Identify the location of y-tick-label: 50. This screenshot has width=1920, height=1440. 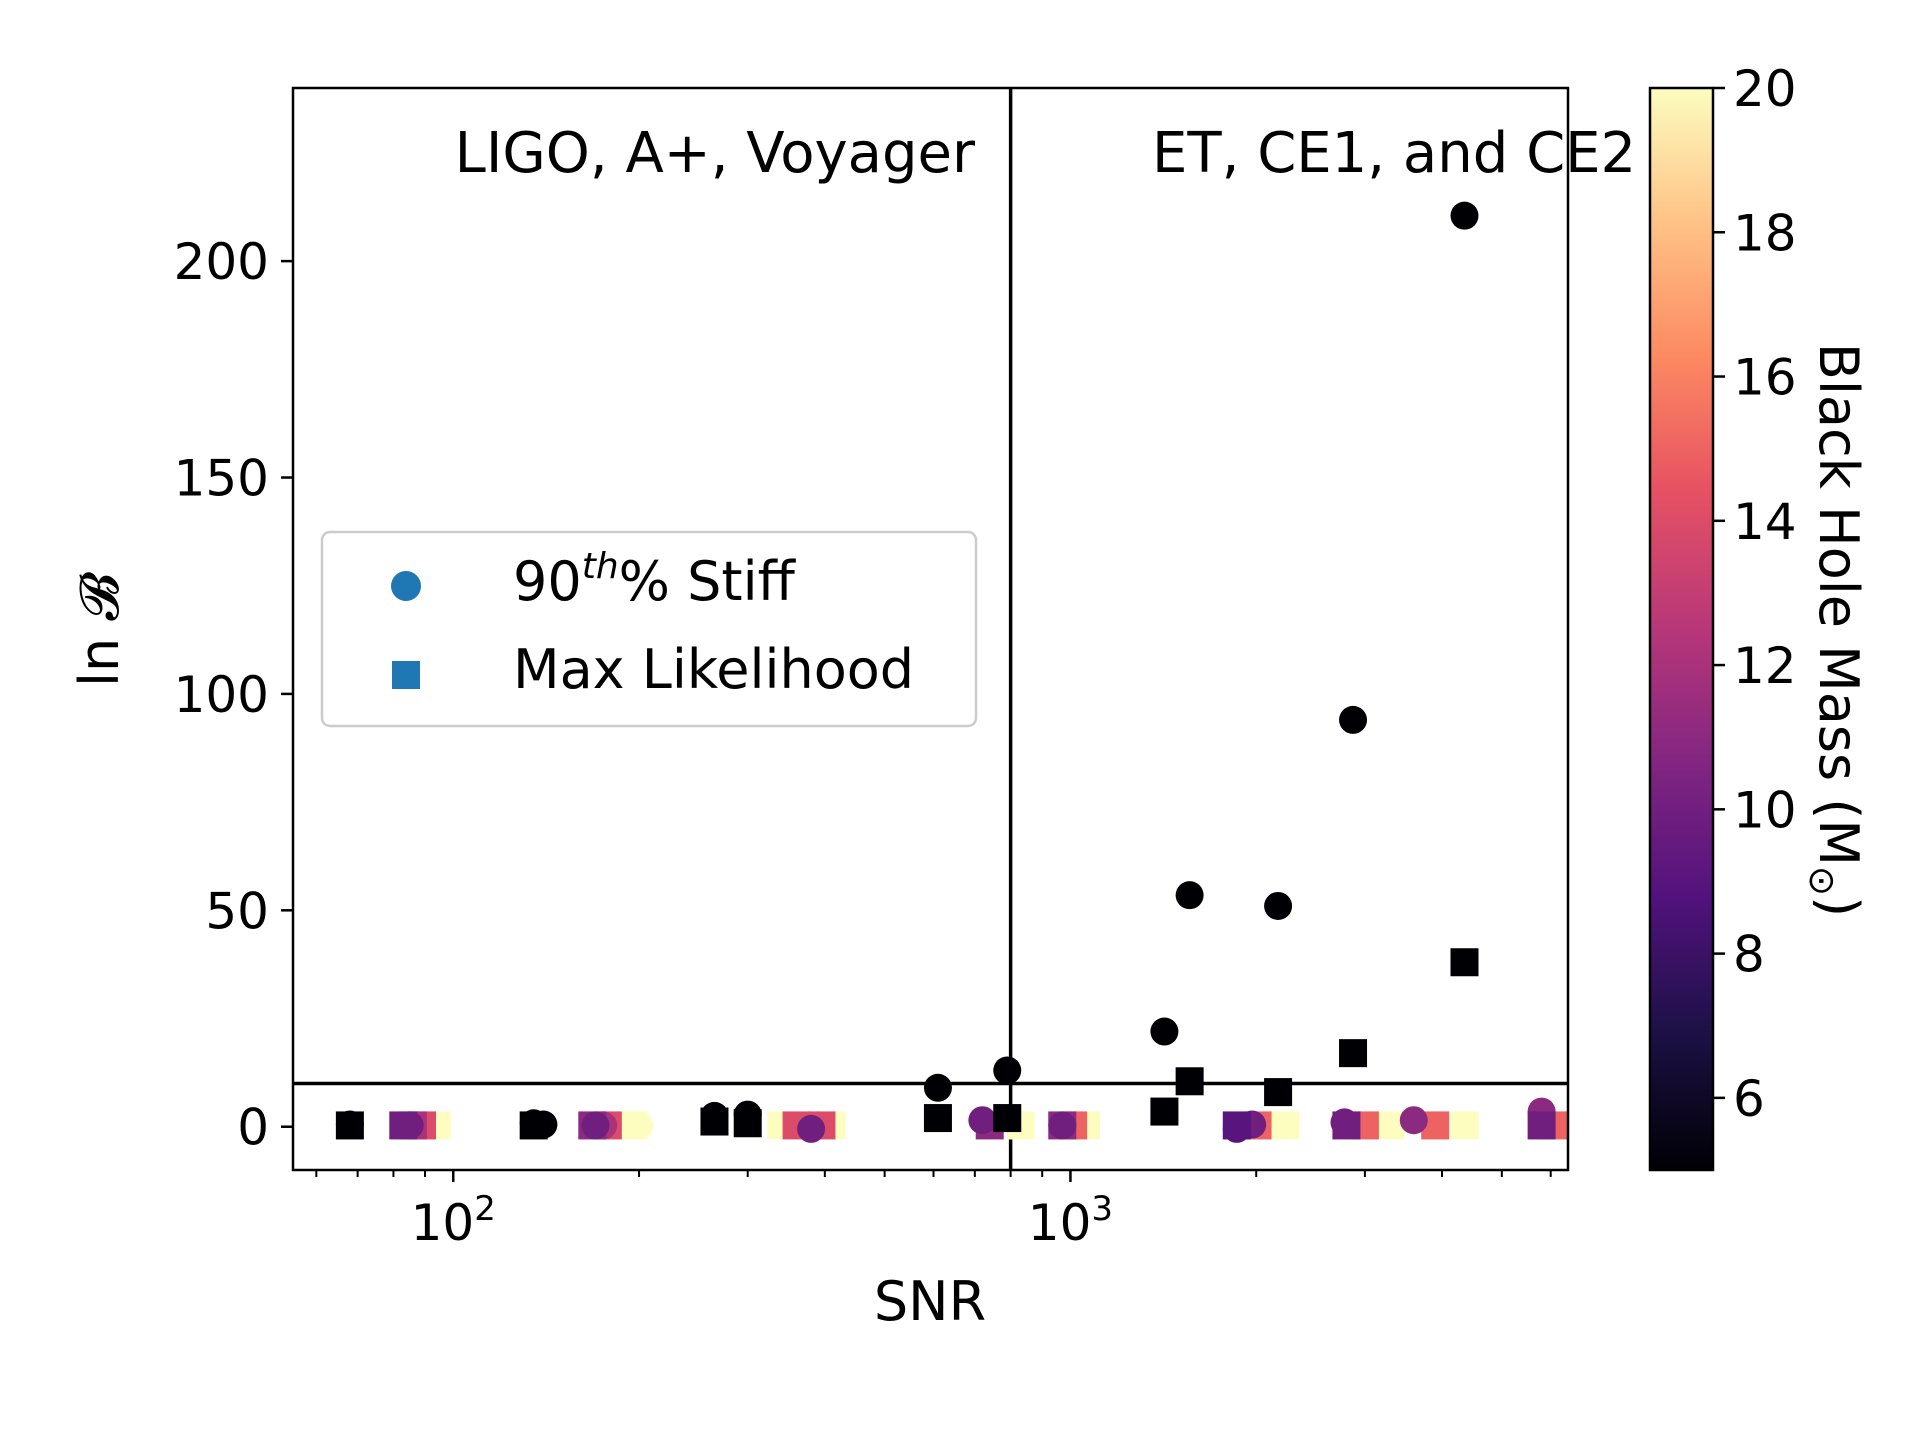
(237, 911).